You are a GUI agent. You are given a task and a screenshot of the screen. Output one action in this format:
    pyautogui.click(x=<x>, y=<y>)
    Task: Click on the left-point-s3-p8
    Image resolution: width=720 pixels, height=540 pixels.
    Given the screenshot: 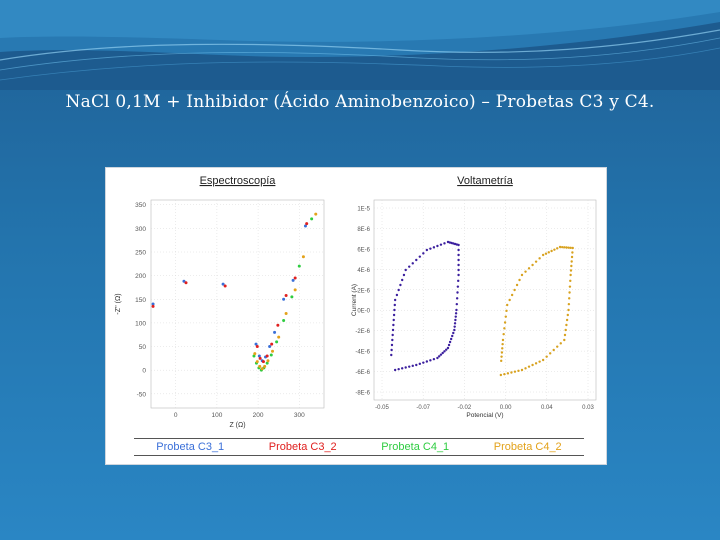 What is the action you would take?
    pyautogui.click(x=286, y=313)
    